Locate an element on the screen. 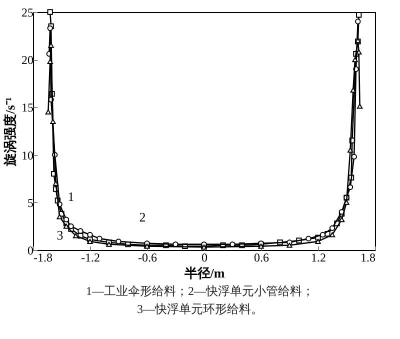 This screenshot has width=400, height=339. x-tick-label: -1.8 is located at coordinates (43, 257).